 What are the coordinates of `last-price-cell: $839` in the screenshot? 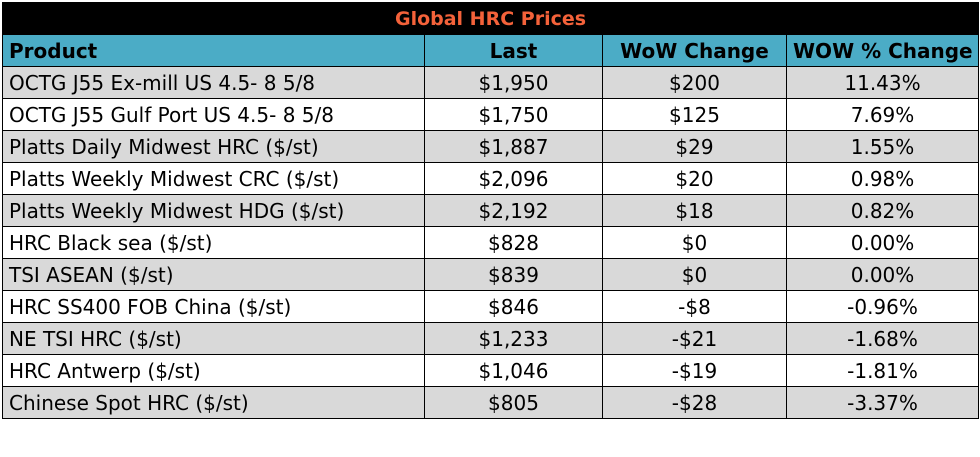 It's located at (513, 274).